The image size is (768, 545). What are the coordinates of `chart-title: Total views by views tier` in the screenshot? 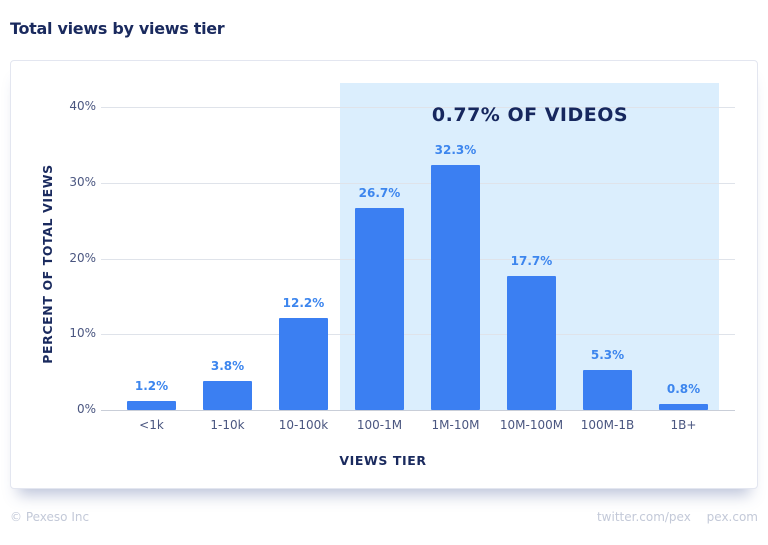 It's located at (117, 28).